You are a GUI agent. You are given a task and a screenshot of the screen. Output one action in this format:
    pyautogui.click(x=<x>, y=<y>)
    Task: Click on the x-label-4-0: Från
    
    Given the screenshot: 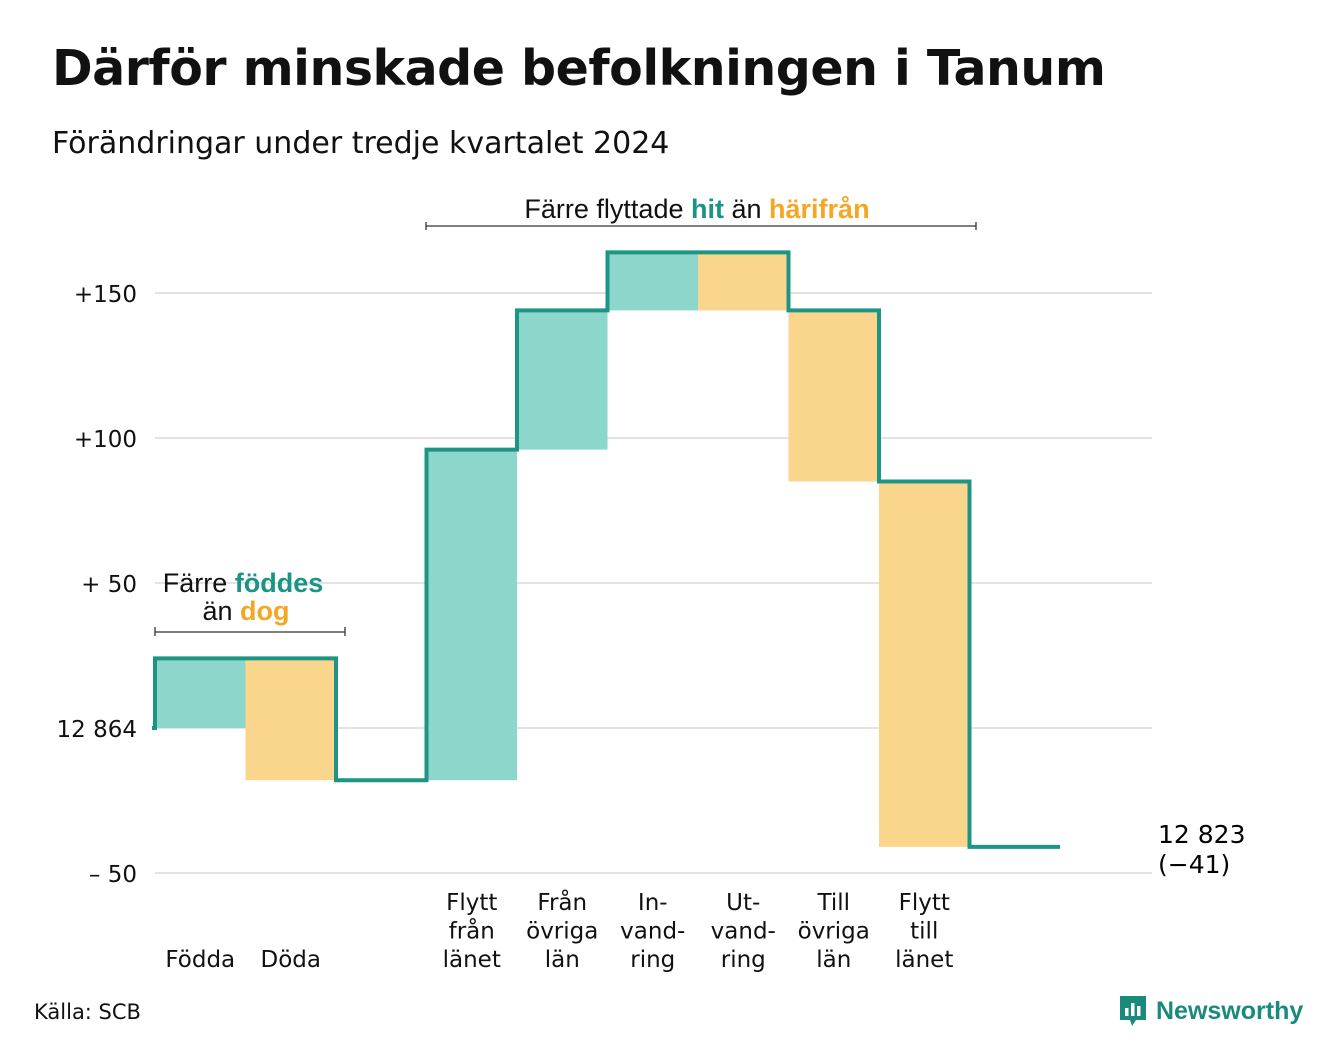 What is the action you would take?
    pyautogui.click(x=562, y=902)
    